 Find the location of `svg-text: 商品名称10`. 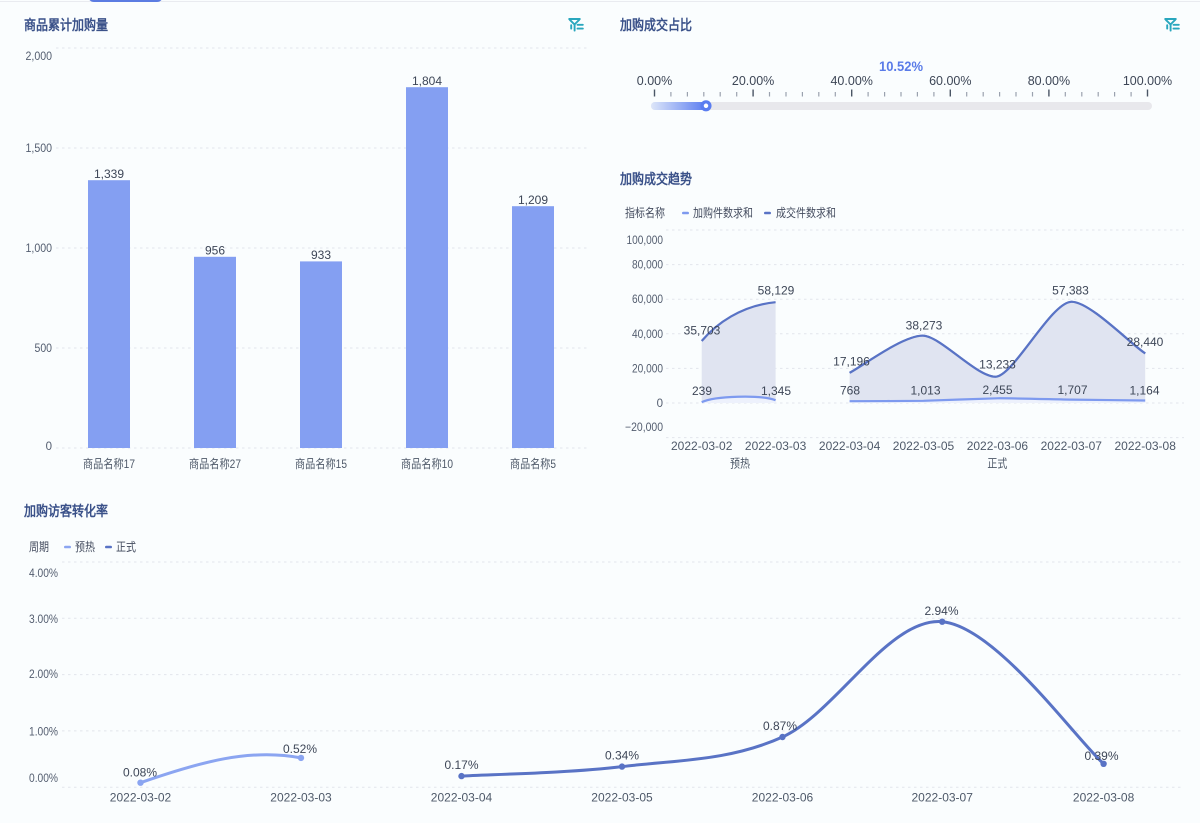

svg-text: 商品名称10 is located at coordinates (427, 463).